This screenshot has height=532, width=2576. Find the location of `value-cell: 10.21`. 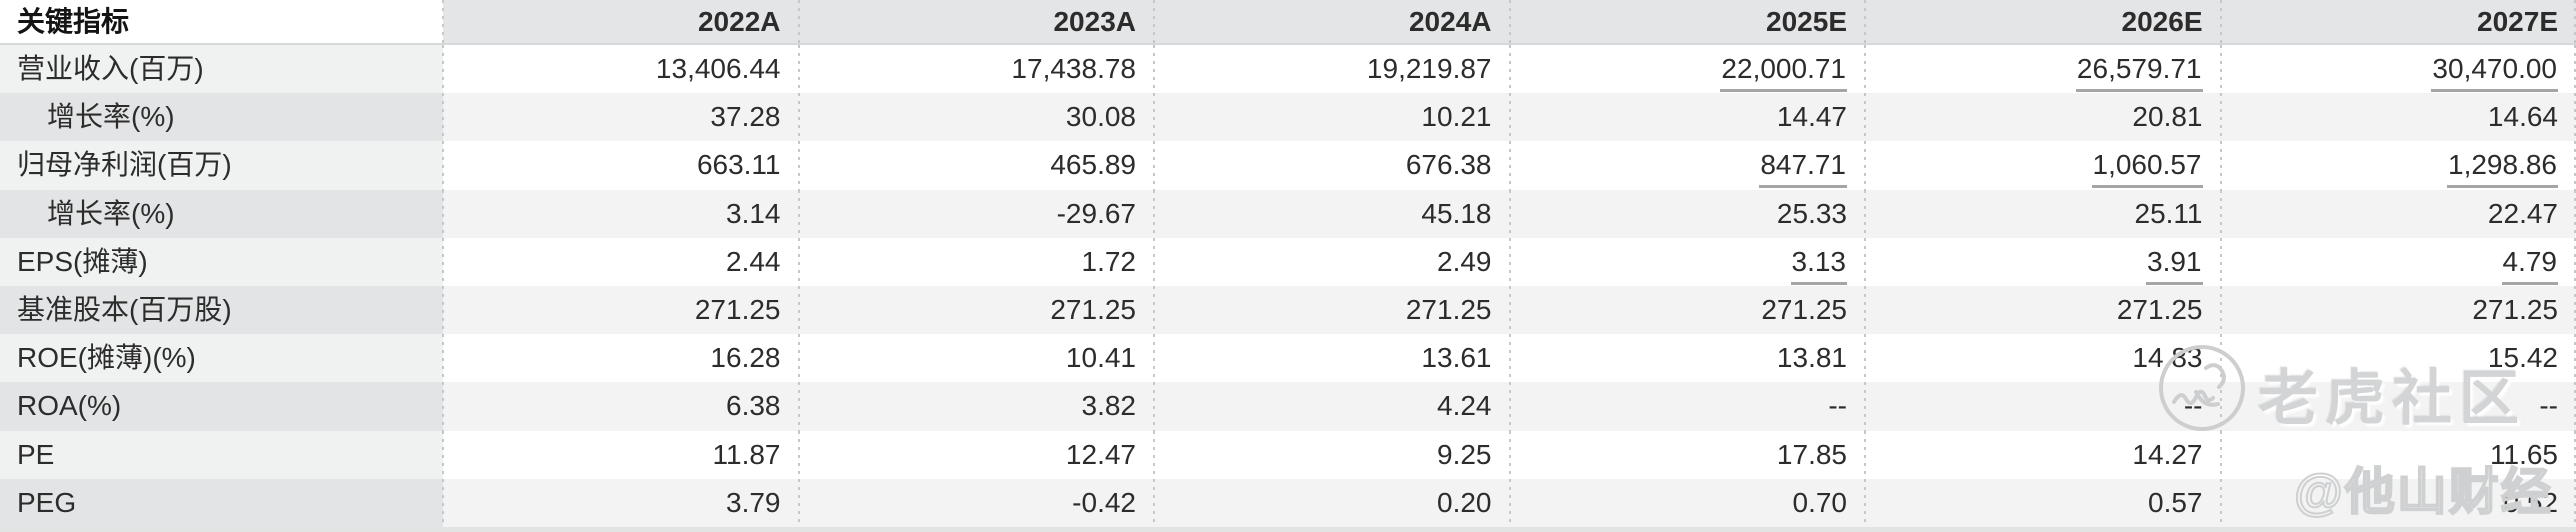

value-cell: 10.21 is located at coordinates (1331, 117).